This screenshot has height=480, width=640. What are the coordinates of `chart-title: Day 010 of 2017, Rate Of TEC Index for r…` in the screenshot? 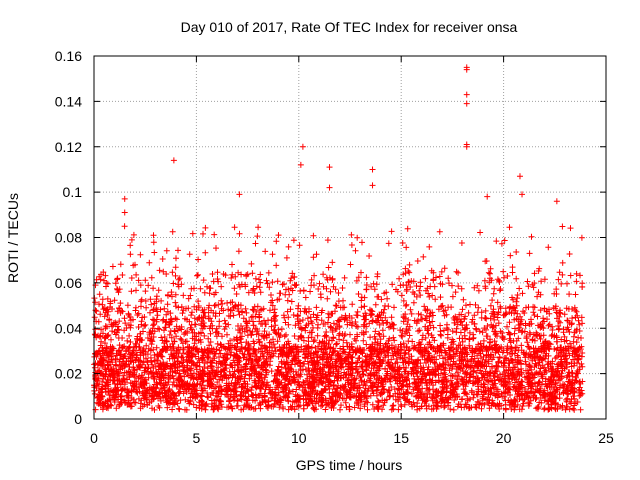 It's located at (349, 27).